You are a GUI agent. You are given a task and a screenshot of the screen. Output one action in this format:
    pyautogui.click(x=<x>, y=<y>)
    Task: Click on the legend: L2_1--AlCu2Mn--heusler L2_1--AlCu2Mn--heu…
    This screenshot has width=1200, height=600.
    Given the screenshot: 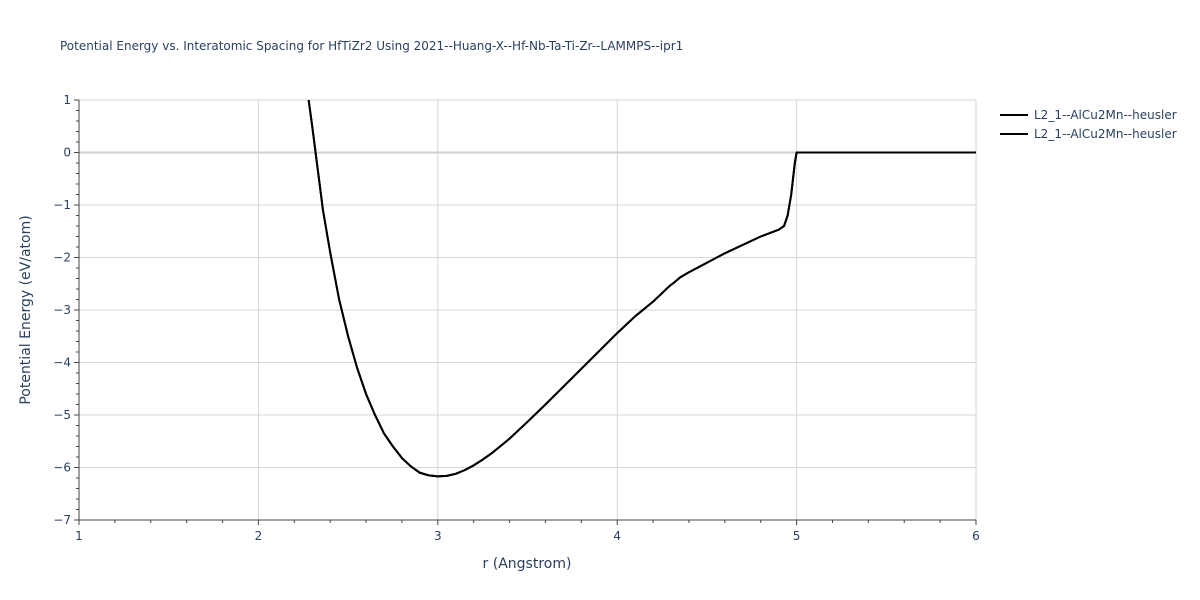 What is the action you would take?
    pyautogui.click(x=1088, y=124)
    